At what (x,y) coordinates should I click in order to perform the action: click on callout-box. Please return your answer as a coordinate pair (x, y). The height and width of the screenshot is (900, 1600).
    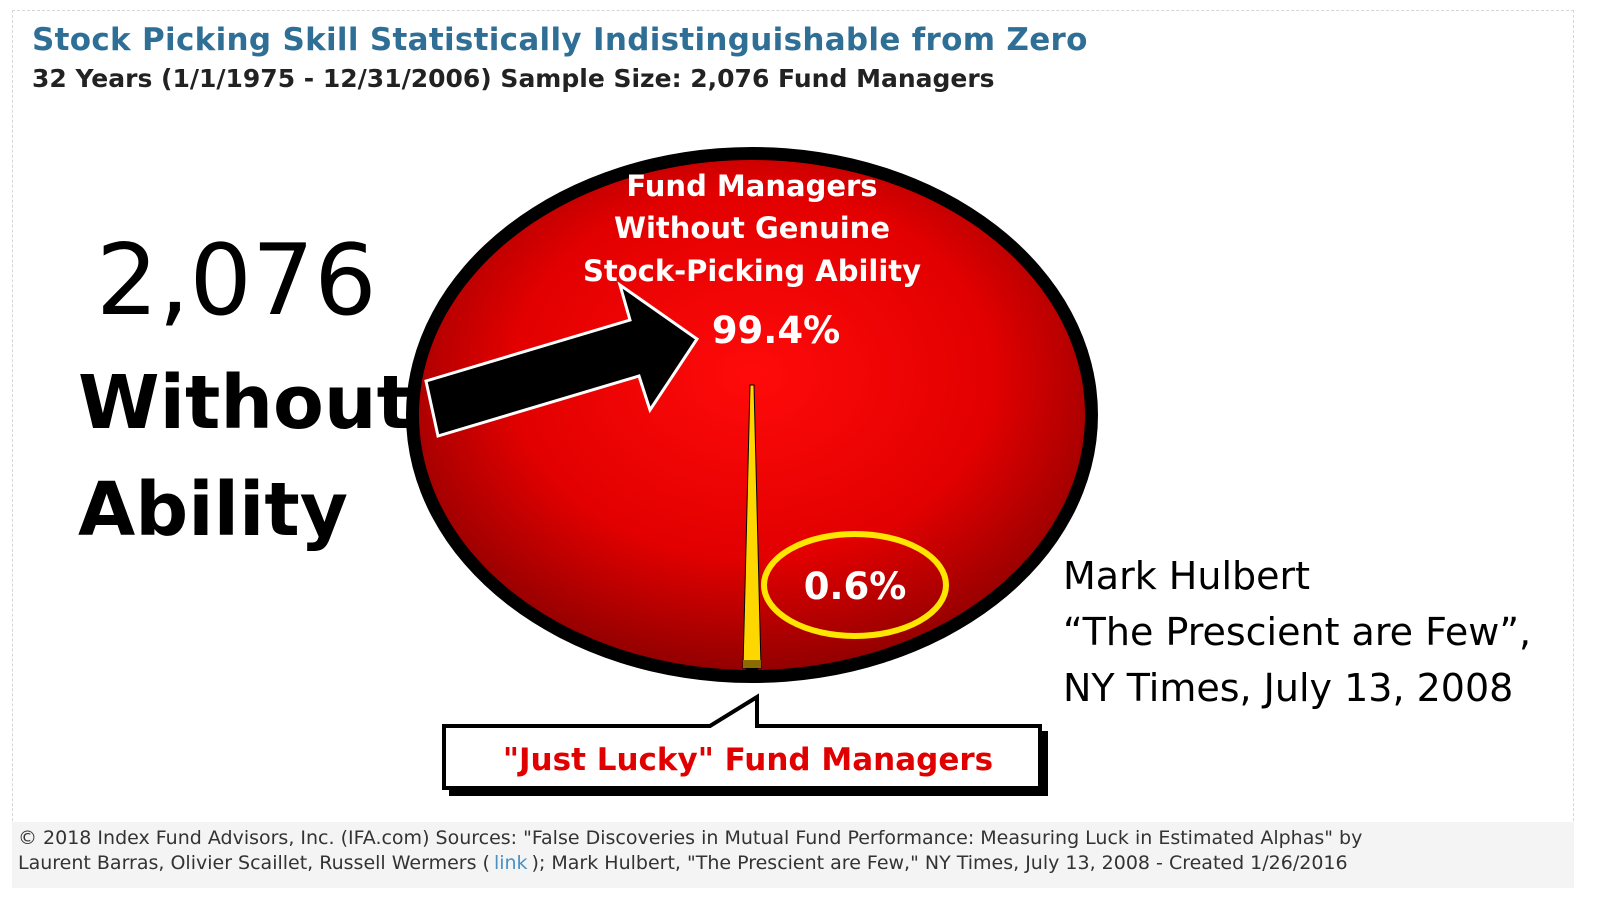
    Looking at the image, I should click on (742, 741).